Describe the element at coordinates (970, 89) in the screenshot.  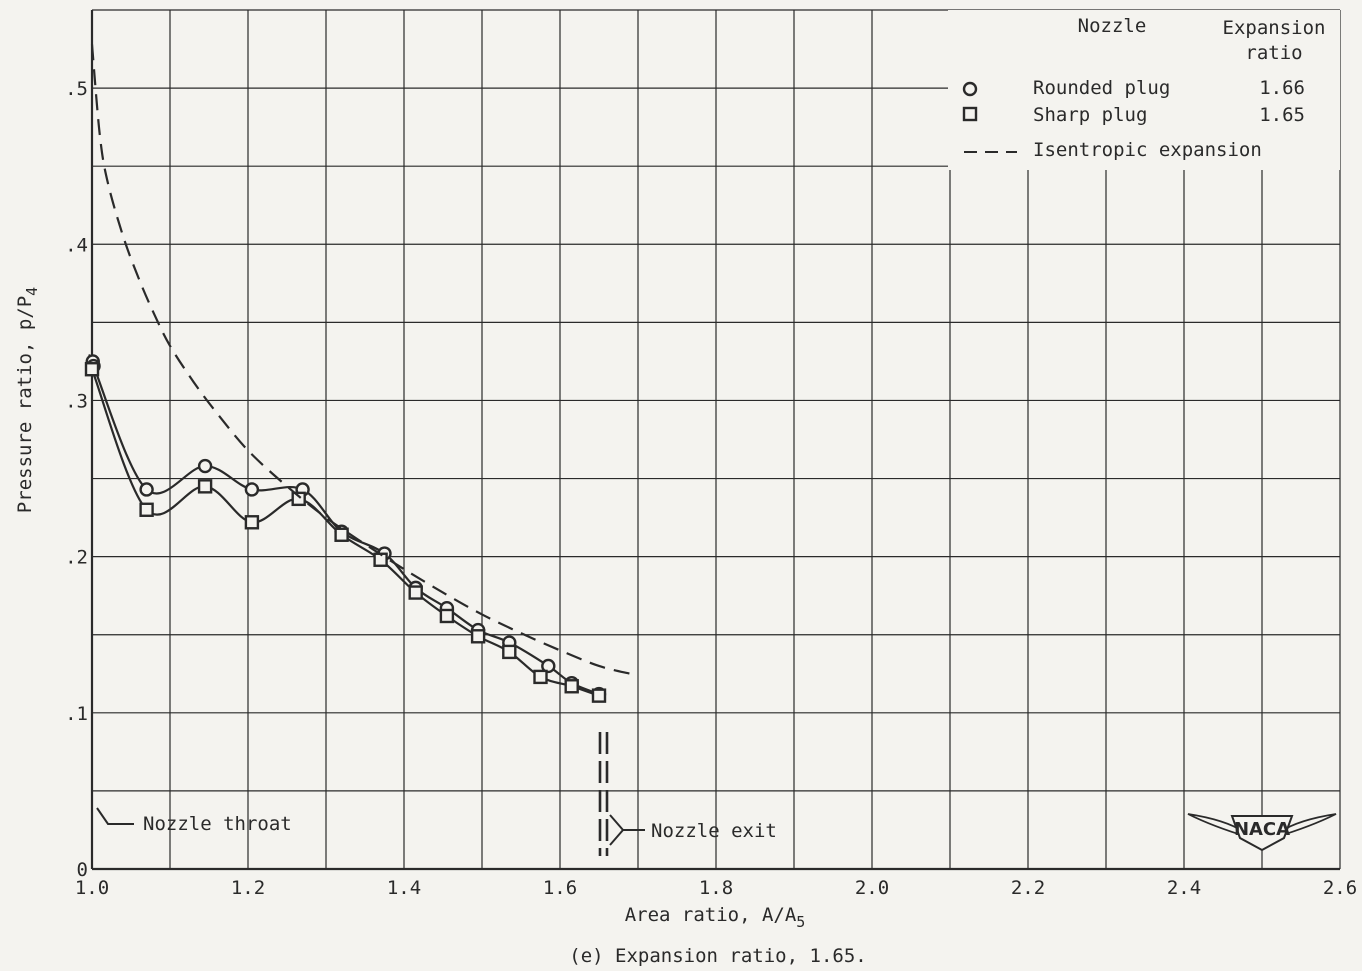
I see `legend-circle-marker` at that location.